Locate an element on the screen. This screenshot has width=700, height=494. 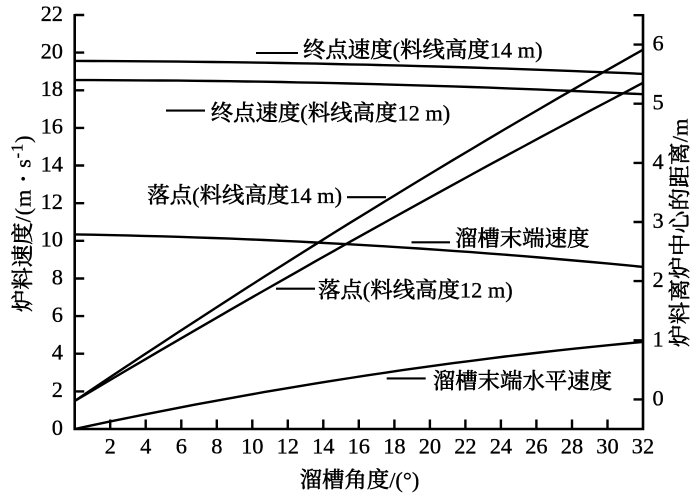
svg-text: 28 is located at coordinates (572, 446).